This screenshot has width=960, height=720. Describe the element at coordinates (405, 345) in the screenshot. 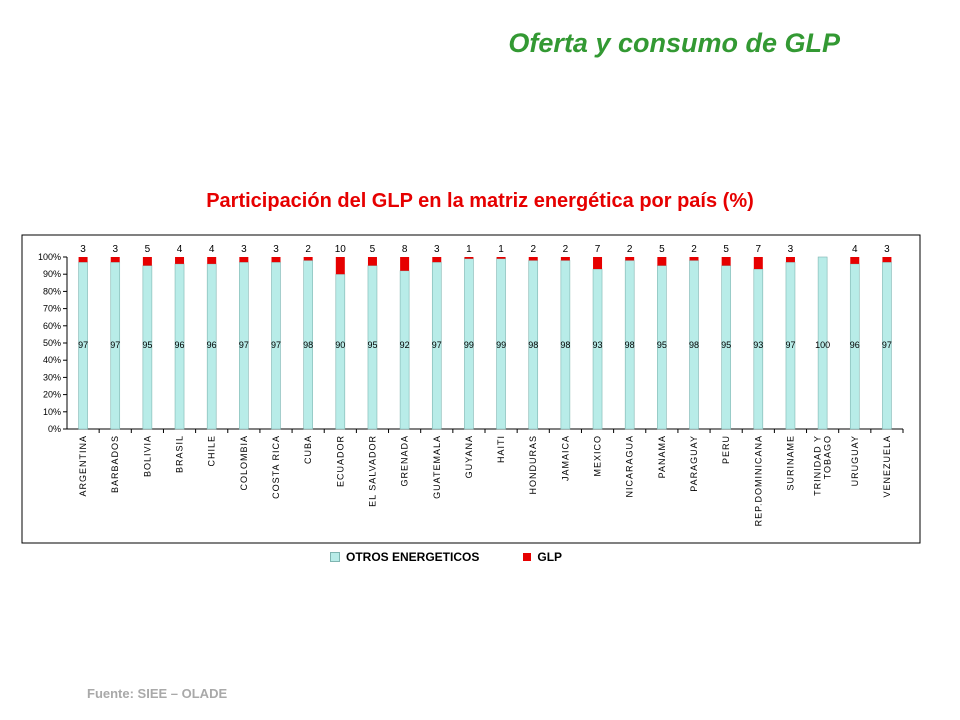

I see `data-label-otros: 92` at that location.